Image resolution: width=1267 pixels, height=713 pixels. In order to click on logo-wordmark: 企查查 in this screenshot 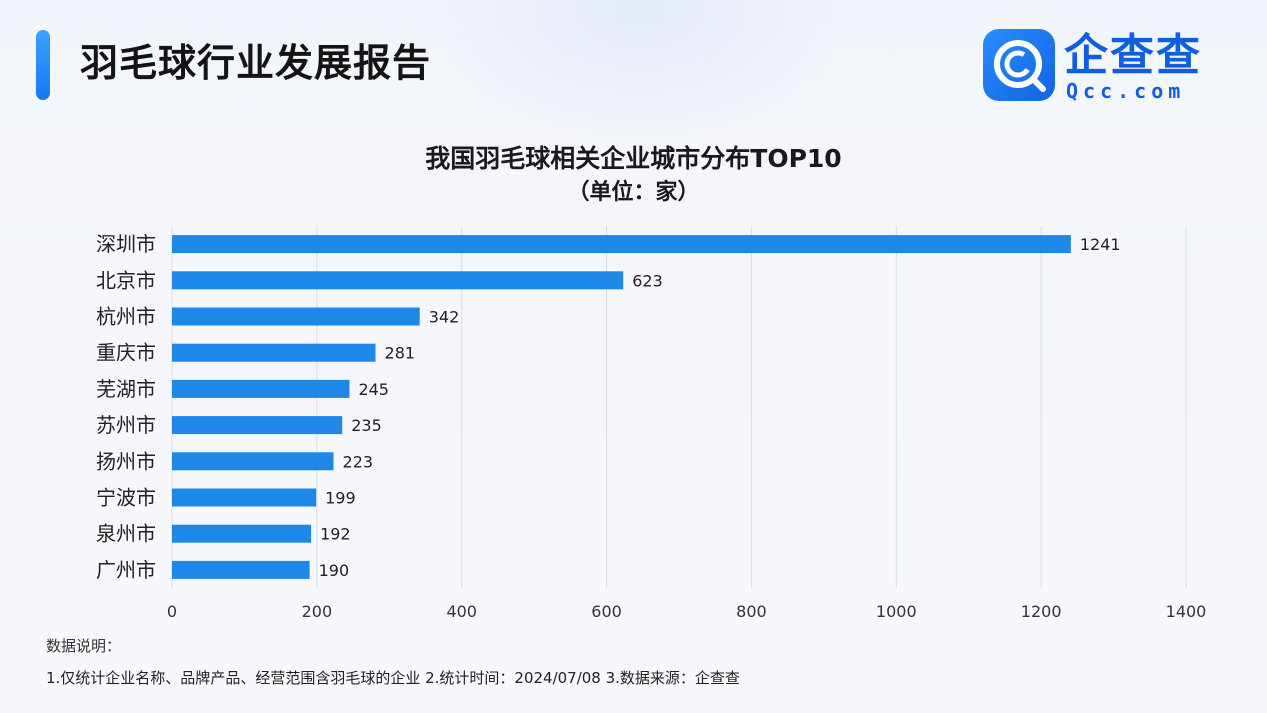, I will do `click(1133, 55)`.